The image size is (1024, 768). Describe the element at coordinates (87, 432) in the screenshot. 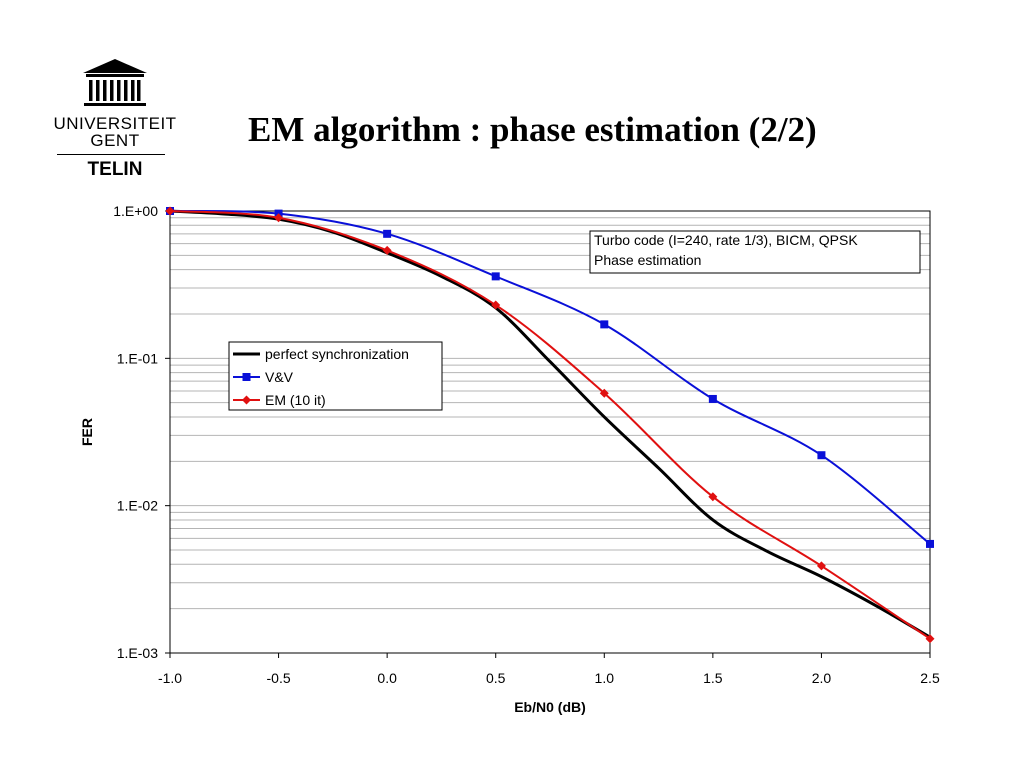

I see `y-axis-label: FER` at that location.